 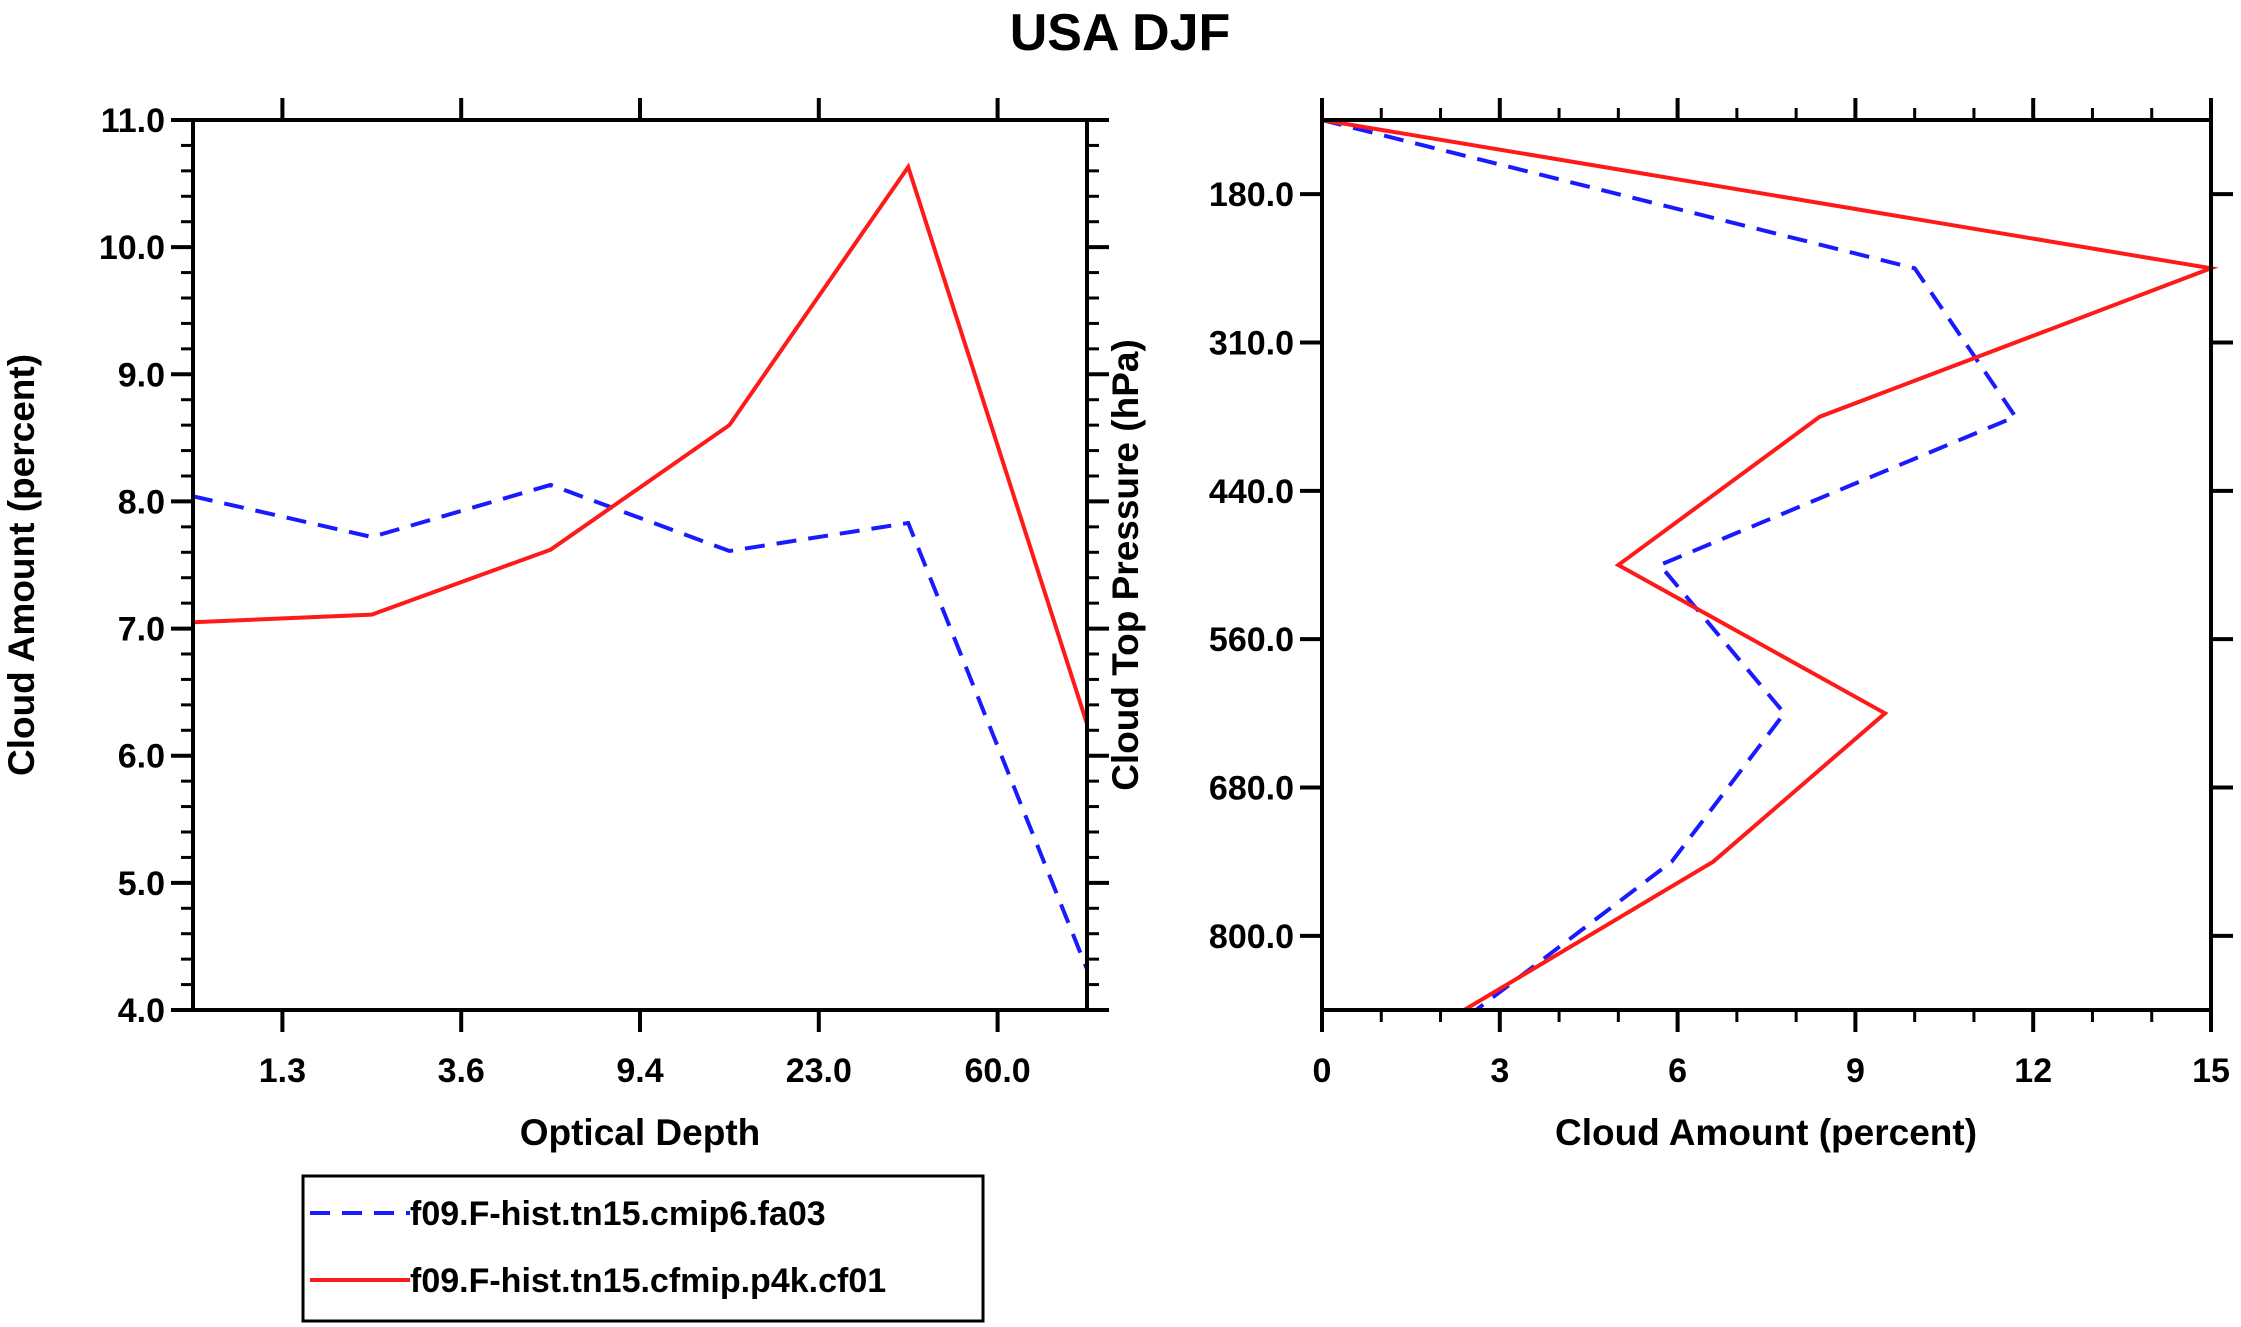 I want to click on y-tick-label: 7.0, so click(x=141, y=630).